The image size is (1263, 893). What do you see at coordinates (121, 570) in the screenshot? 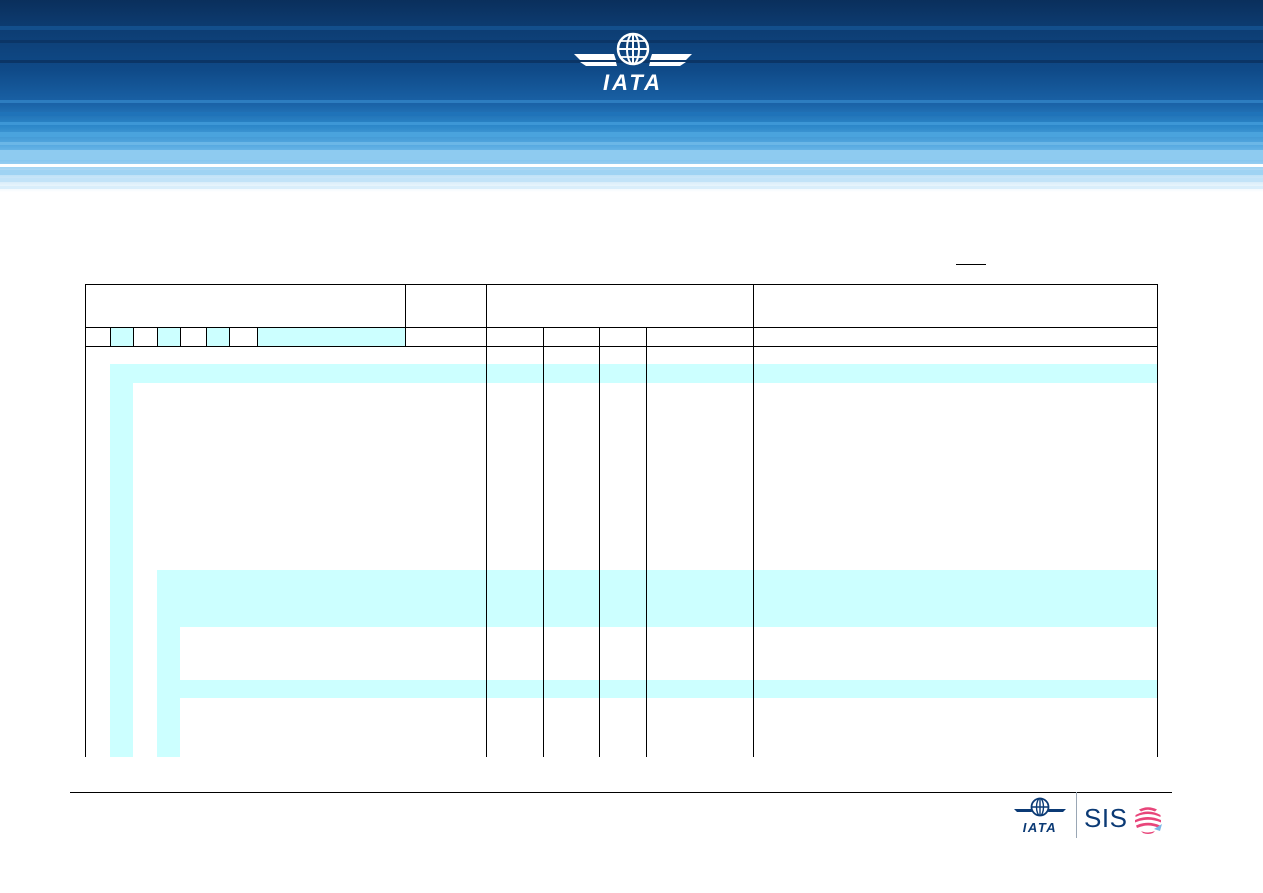
I see `level-2-indent-bar` at bounding box center [121, 570].